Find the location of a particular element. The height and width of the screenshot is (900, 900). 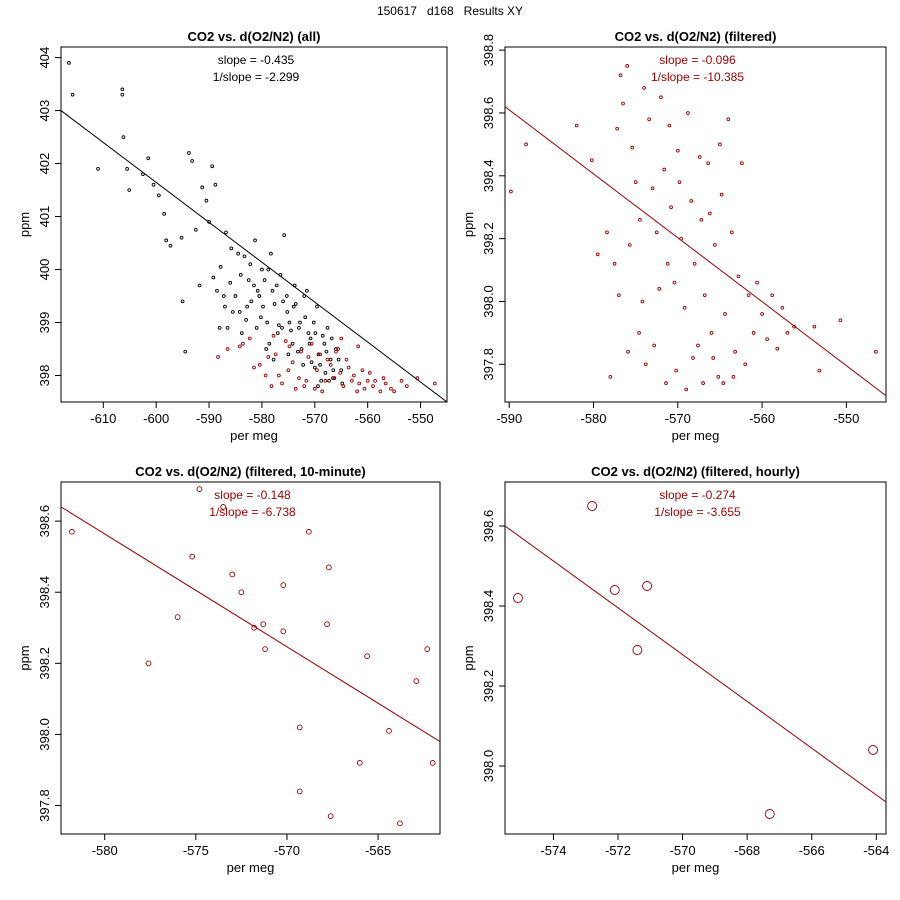

slope-annotation: slope = -0.435 is located at coordinates (256, 60).